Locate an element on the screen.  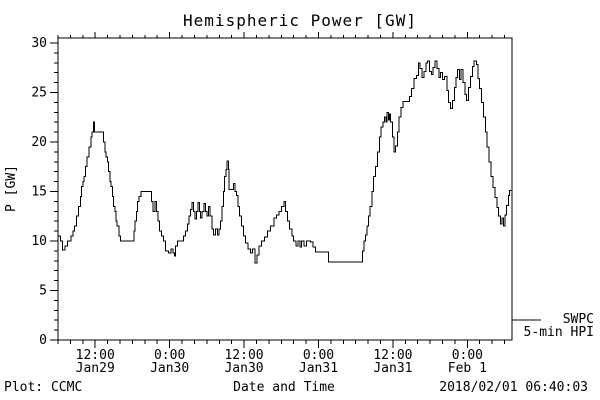
legend-series-label: SWPC is located at coordinates (578, 319).